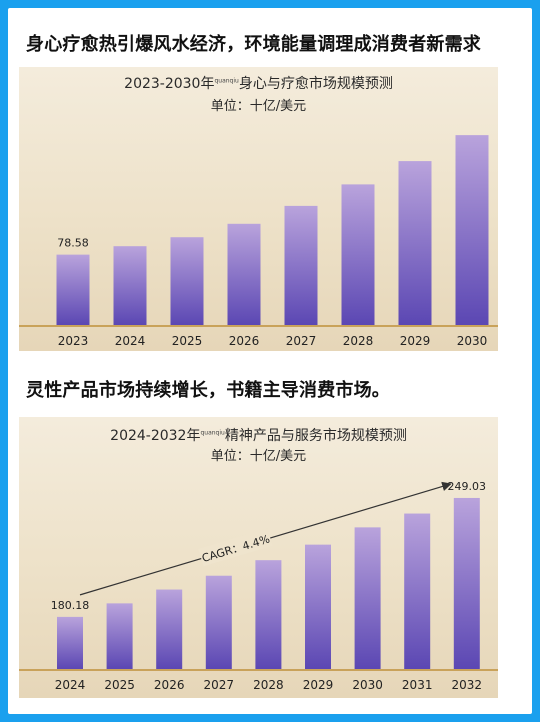 The width and height of the screenshot is (540, 722). What do you see at coordinates (73, 289) in the screenshot?
I see `bar-2023` at bounding box center [73, 289].